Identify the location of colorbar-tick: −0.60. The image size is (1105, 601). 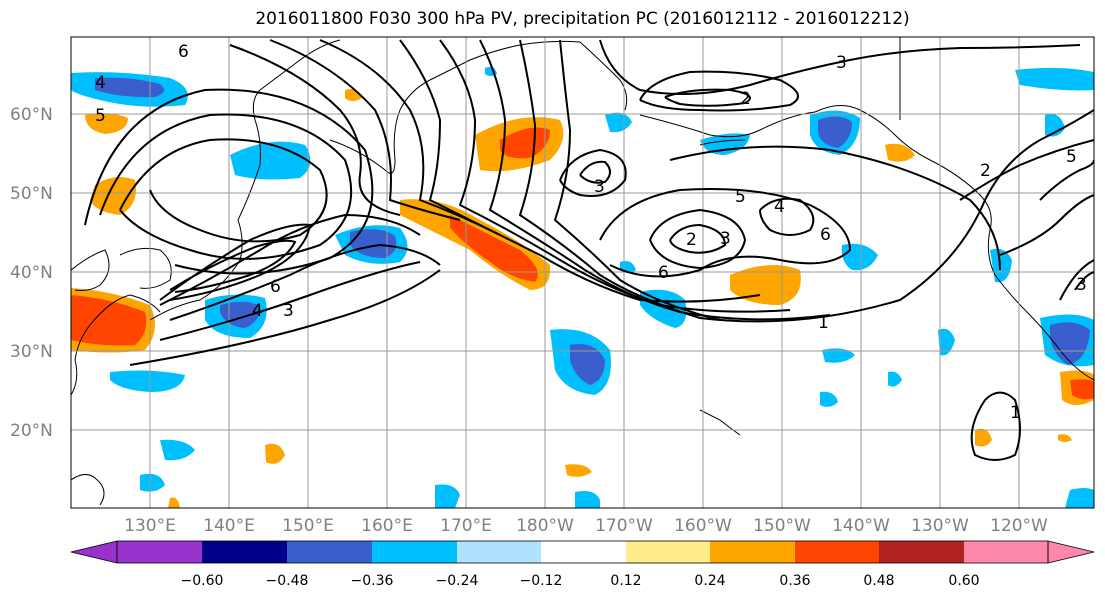
(202, 581).